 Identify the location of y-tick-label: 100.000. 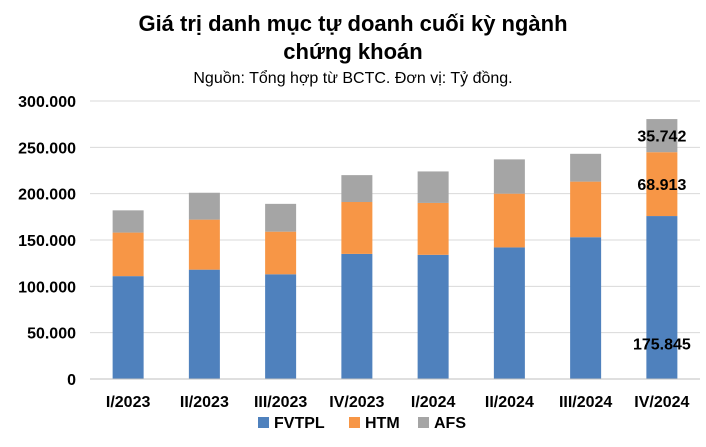
(47, 287).